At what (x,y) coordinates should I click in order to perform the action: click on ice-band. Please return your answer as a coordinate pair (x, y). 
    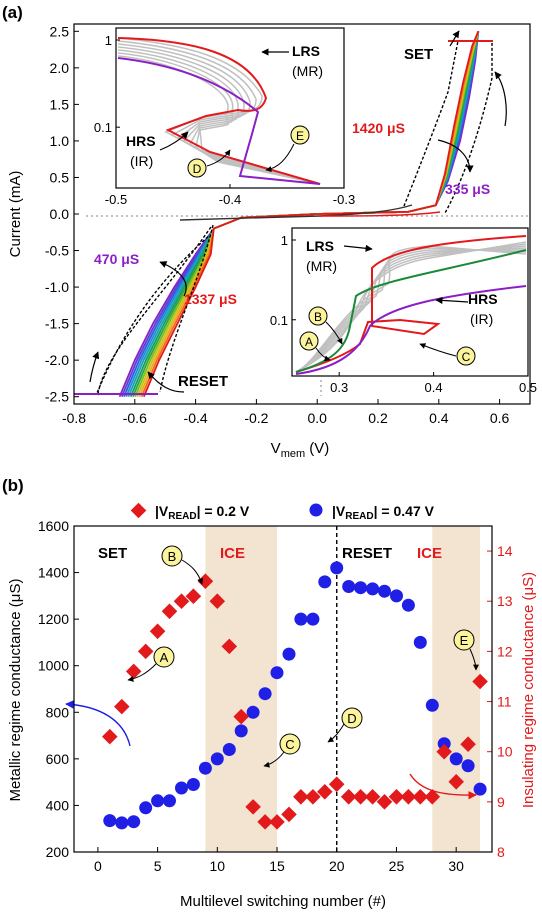
    Looking at the image, I should click on (456, 689).